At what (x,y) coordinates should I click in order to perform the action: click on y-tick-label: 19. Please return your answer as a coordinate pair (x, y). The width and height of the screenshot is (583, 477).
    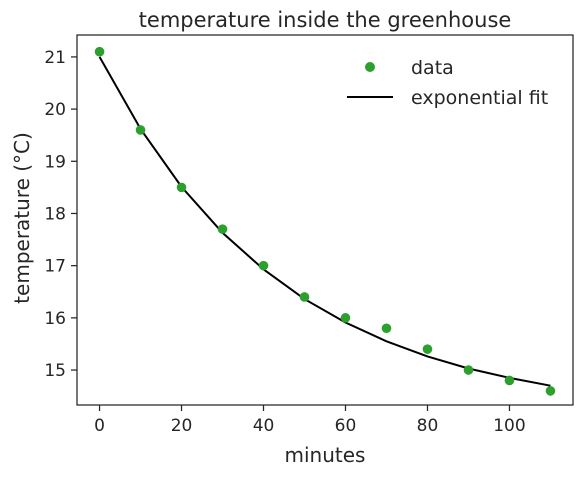
    Looking at the image, I should click on (55, 162).